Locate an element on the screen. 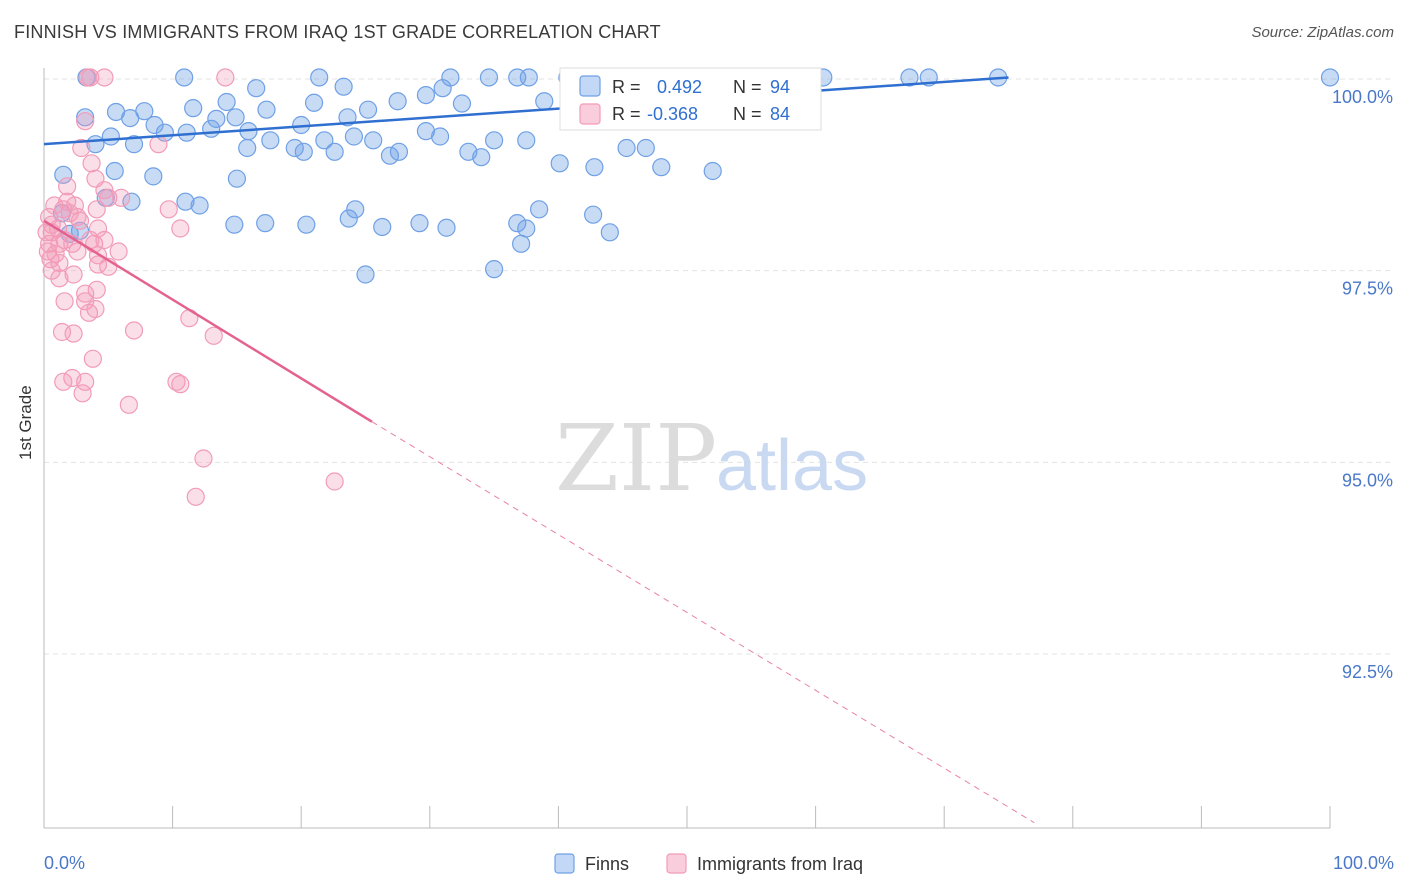 This screenshot has width=1406, height=892. legend-iraq-swatch is located at coordinates (676, 863).